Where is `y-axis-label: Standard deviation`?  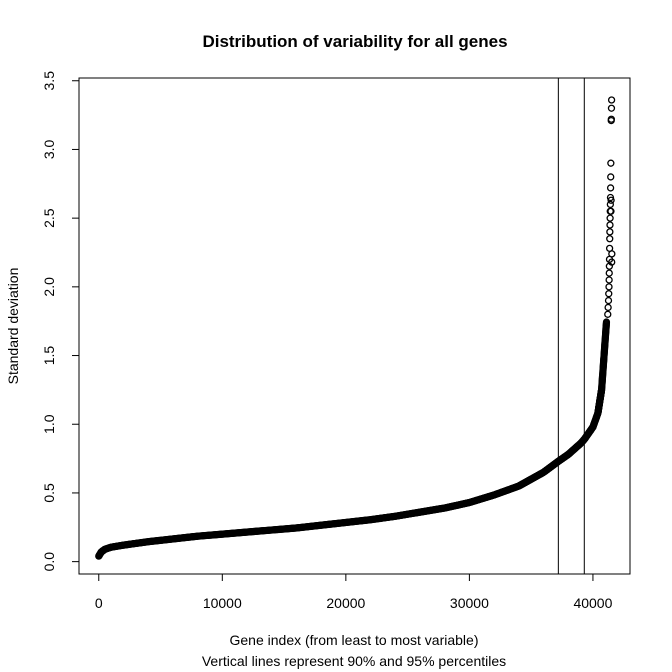
y-axis-label: Standard deviation is located at coordinates (13, 326).